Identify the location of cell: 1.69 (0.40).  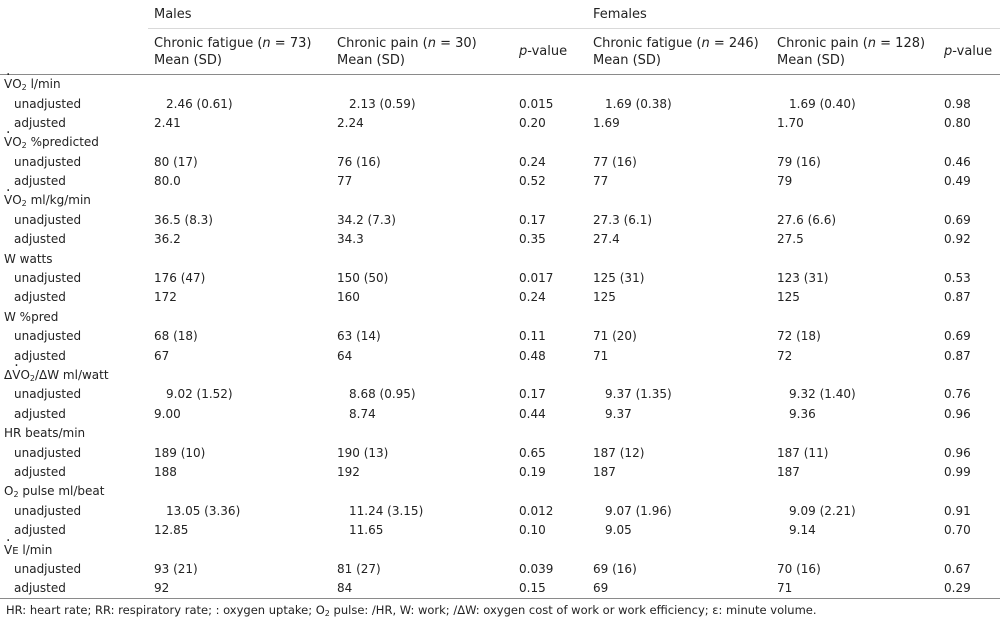
(822, 103).